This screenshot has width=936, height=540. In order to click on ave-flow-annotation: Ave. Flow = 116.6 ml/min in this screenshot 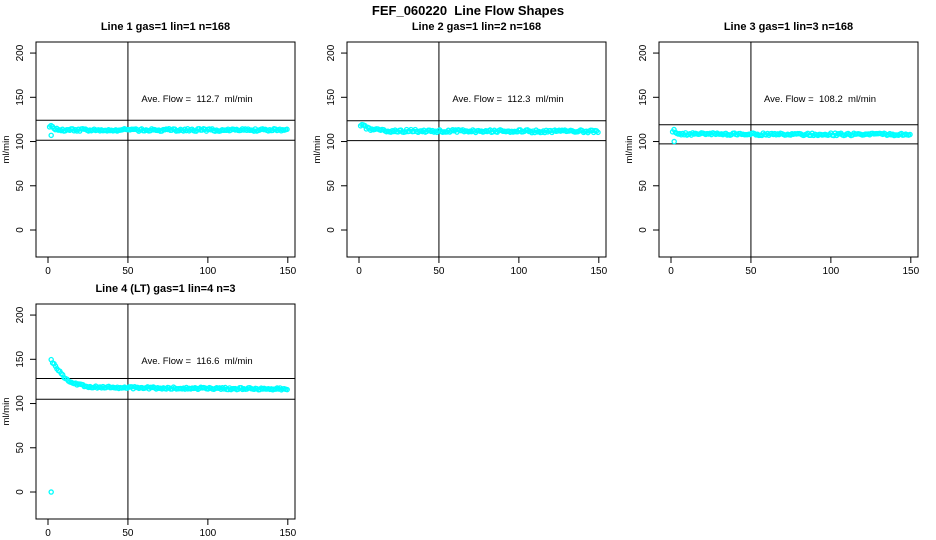, I will do `click(197, 361)`.